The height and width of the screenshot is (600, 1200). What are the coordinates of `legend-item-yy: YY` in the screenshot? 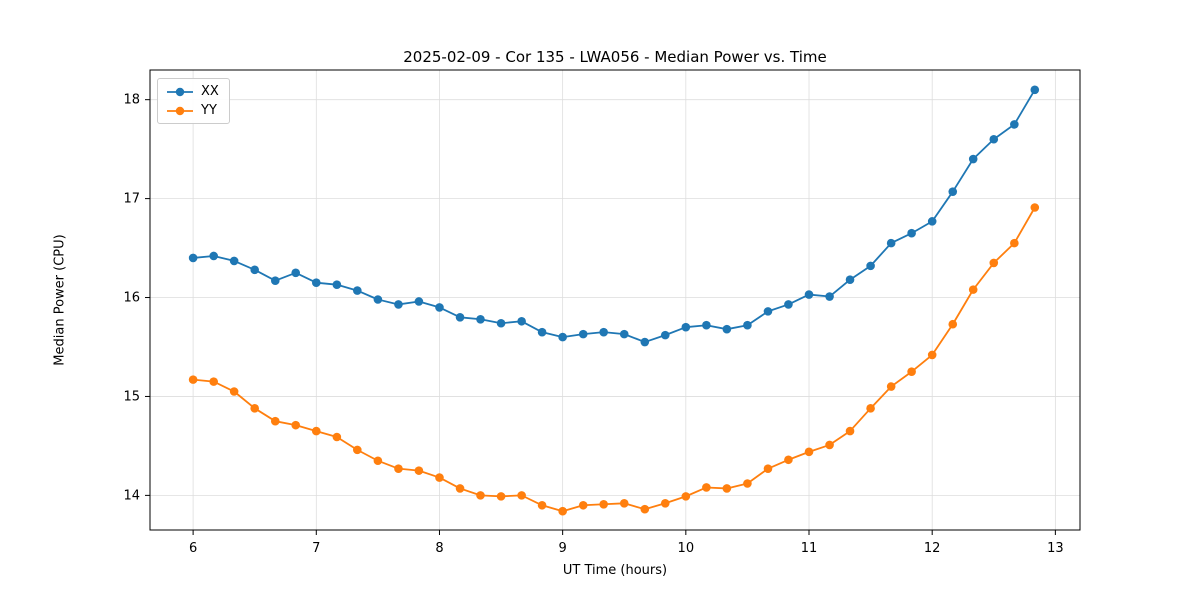 It's located at (192, 110).